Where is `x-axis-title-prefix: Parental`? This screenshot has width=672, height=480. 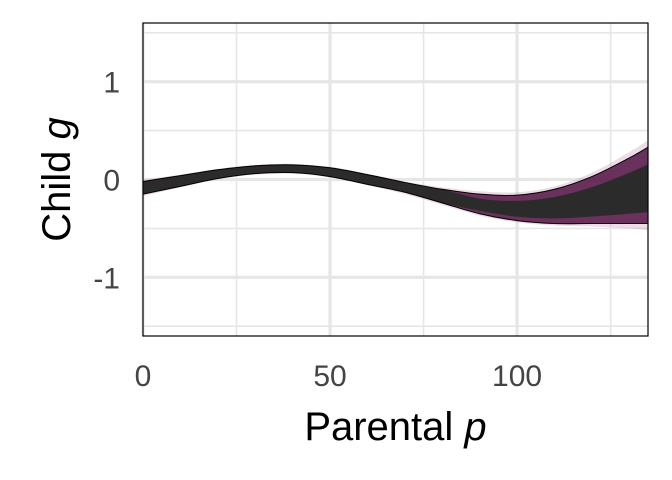 x-axis-title-prefix: Parental is located at coordinates (384, 427).